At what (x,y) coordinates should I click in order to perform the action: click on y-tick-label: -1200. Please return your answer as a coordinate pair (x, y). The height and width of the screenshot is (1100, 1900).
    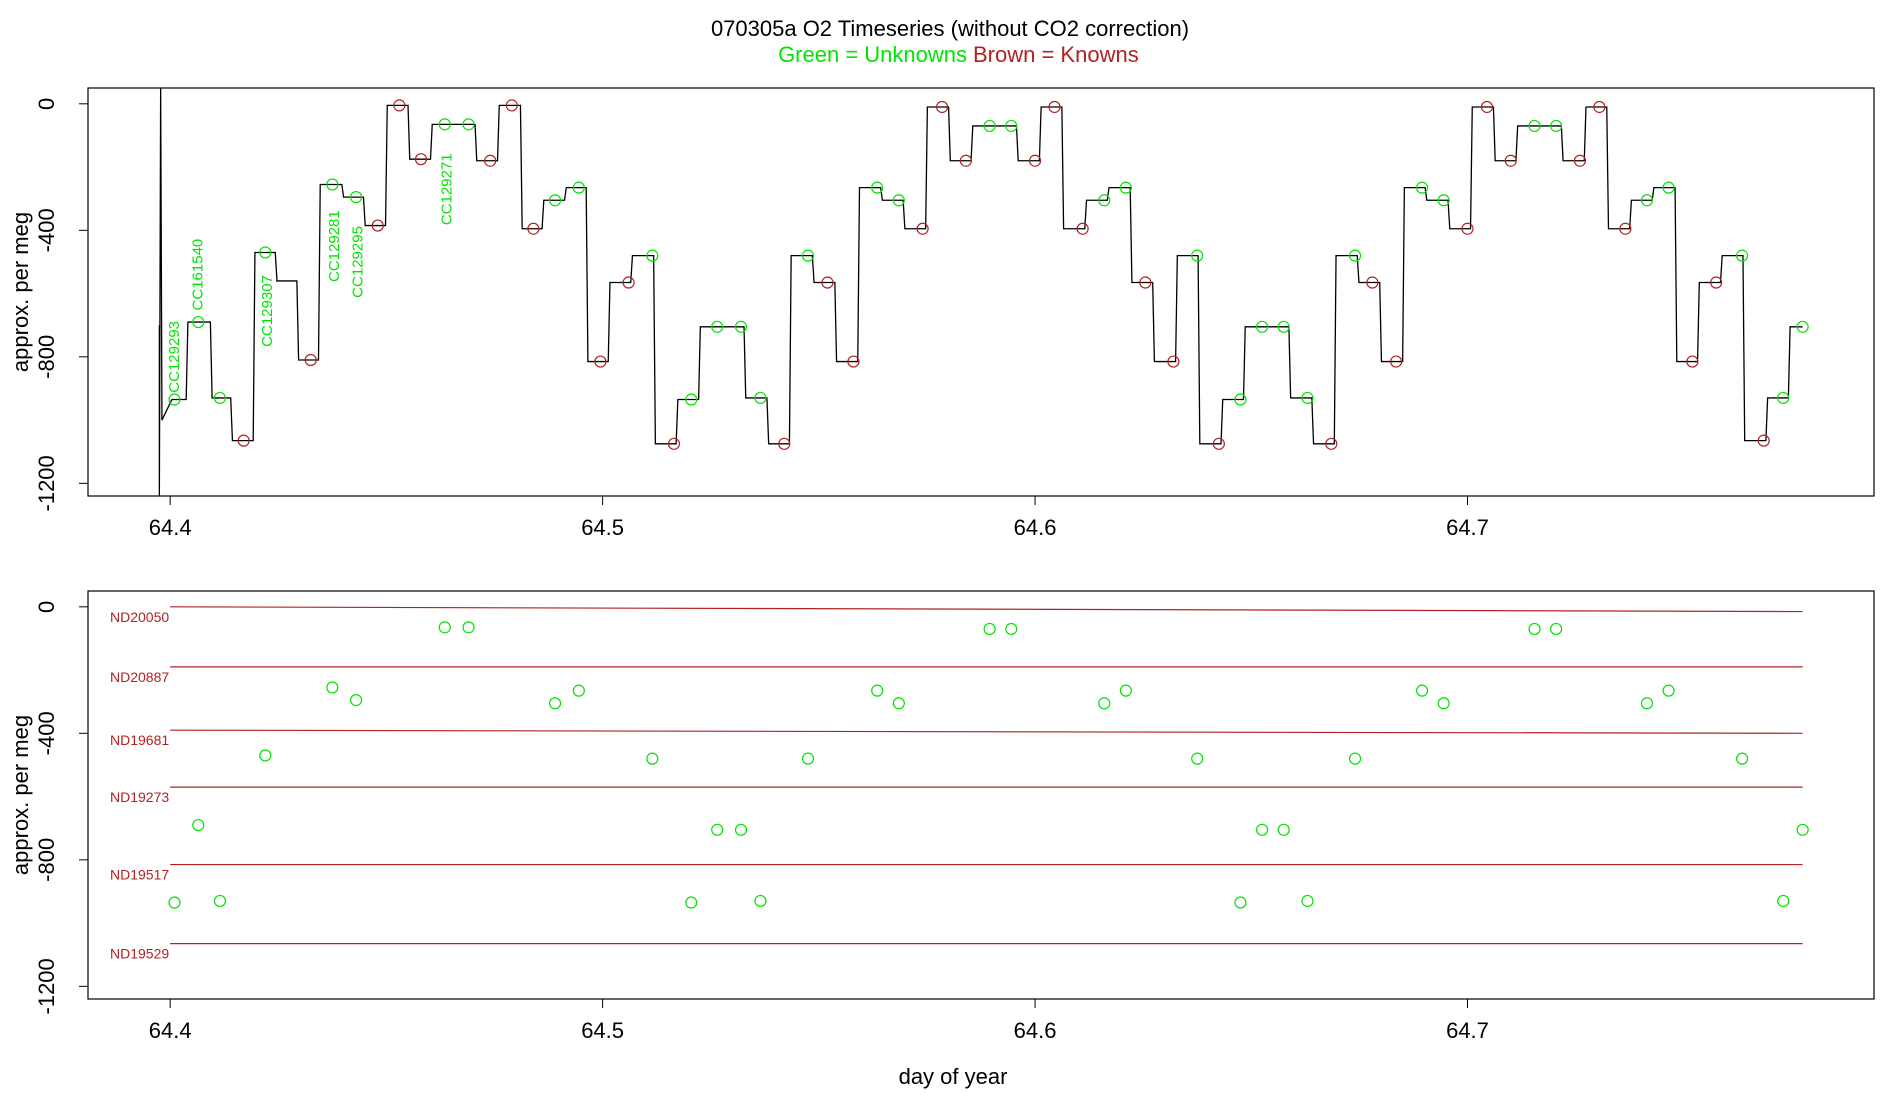
    Looking at the image, I should click on (46, 483).